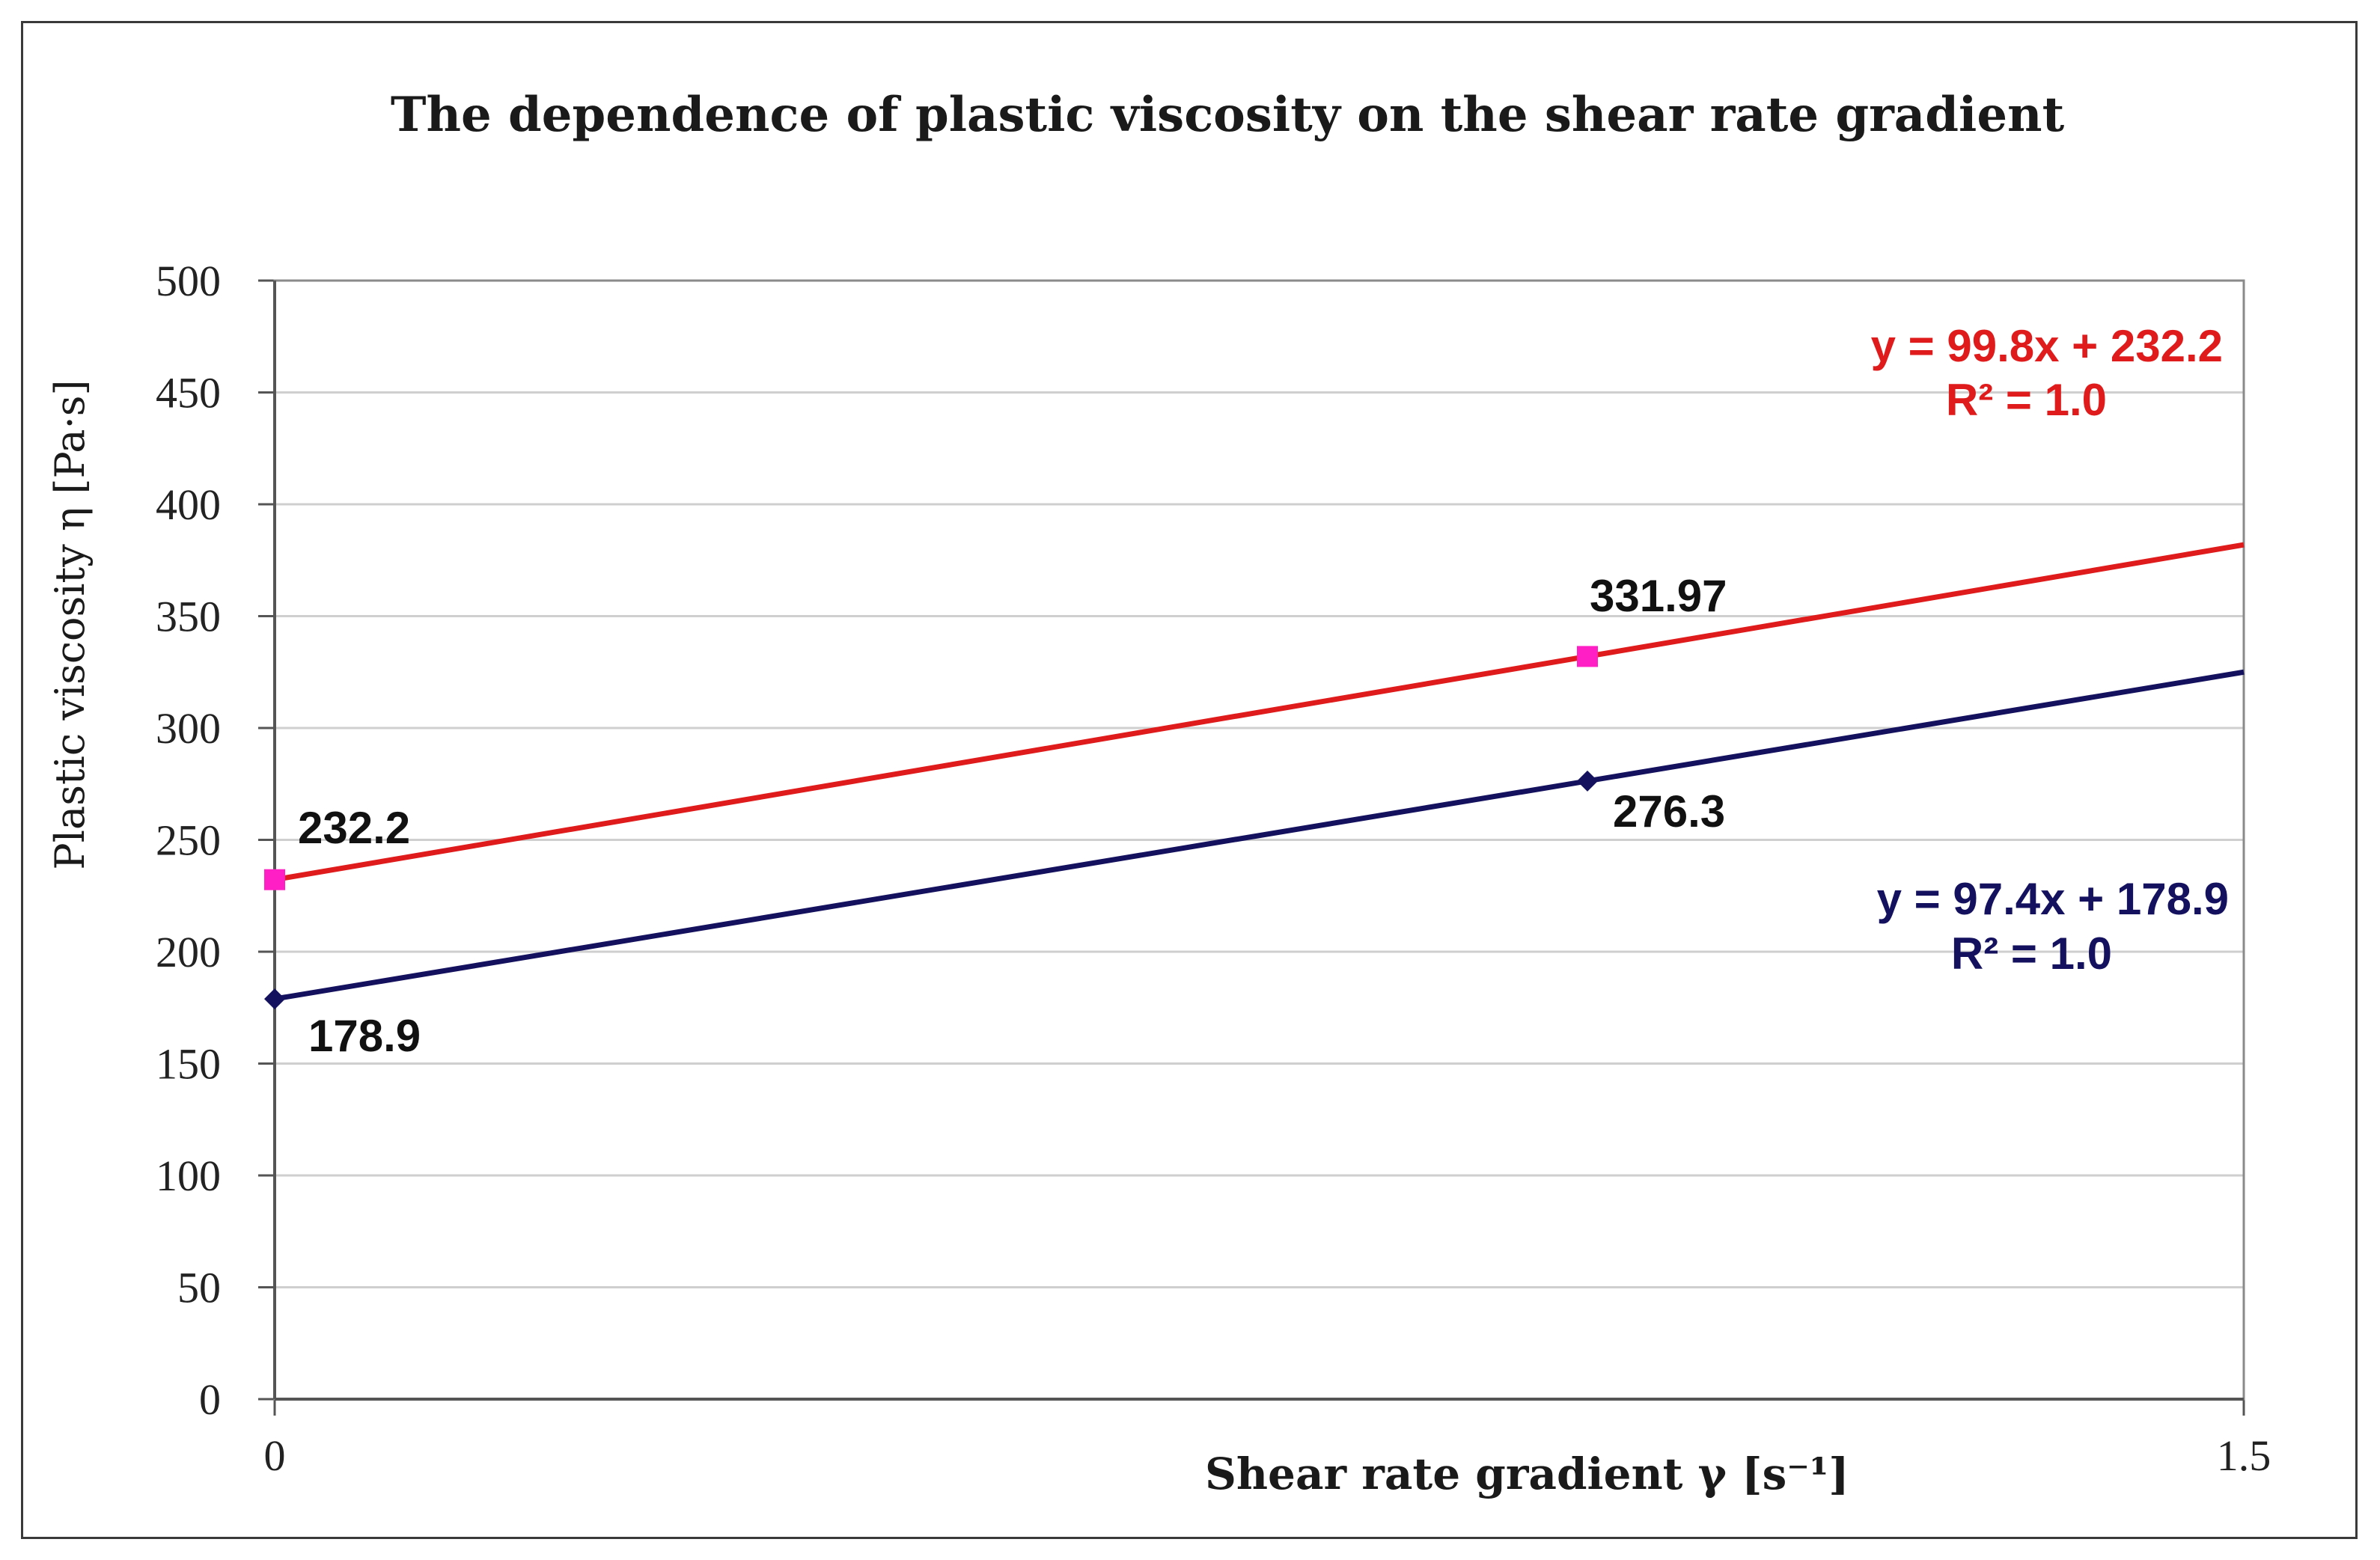  What do you see at coordinates (188, 1175) in the screenshot?
I see `y-tick-label-100: 100` at bounding box center [188, 1175].